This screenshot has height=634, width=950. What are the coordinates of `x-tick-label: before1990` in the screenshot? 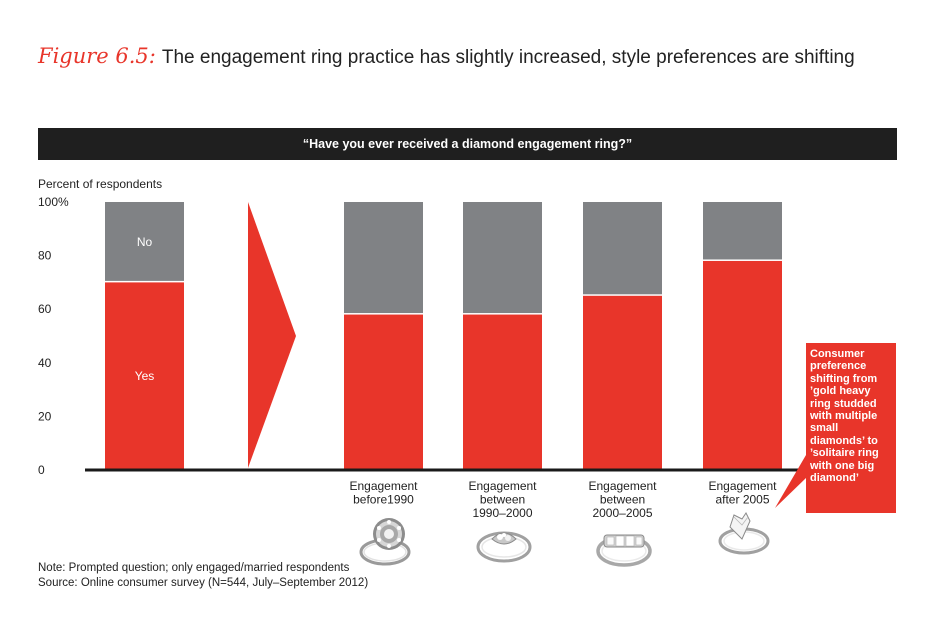 It's located at (383, 500).